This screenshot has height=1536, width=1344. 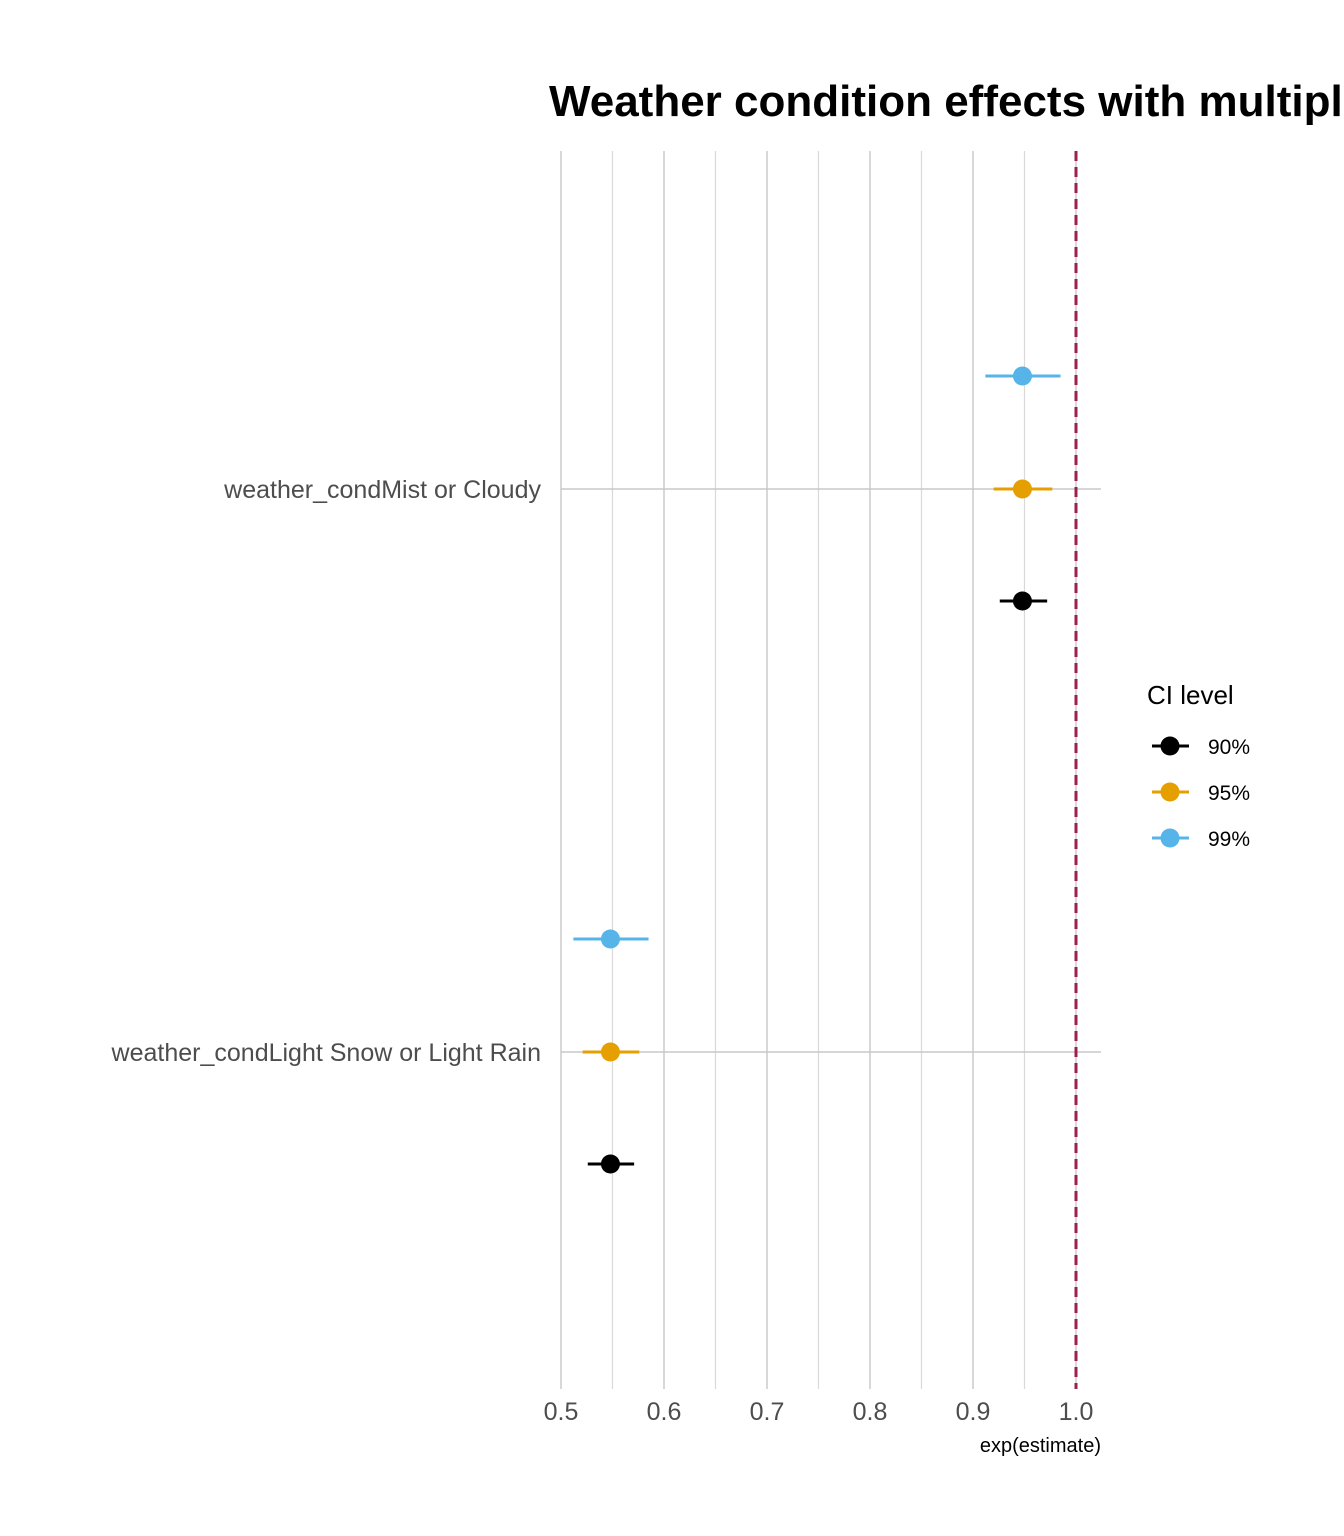 What do you see at coordinates (326, 1053) in the screenshot?
I see `y-tick-label: weather_condLight Snow or Light Rain` at bounding box center [326, 1053].